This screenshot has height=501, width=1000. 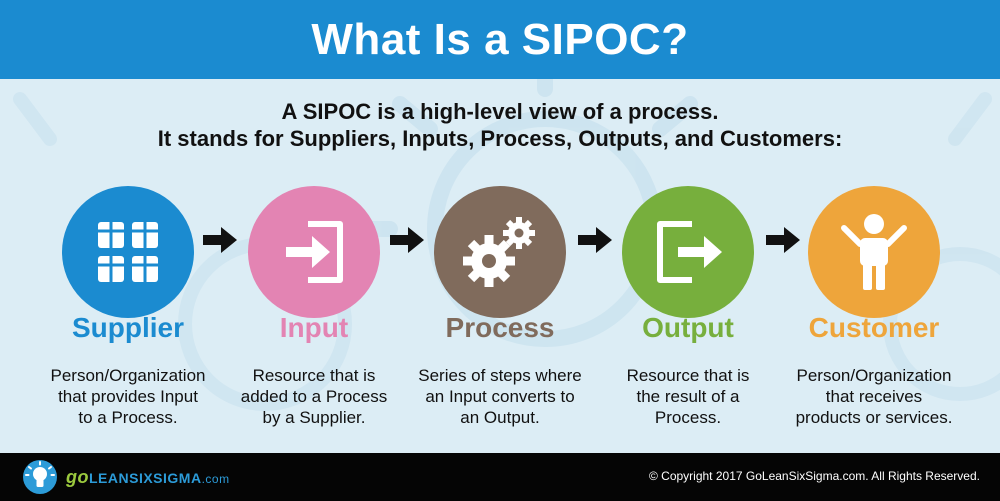 I want to click on sign-in-icon, so click(x=314, y=252).